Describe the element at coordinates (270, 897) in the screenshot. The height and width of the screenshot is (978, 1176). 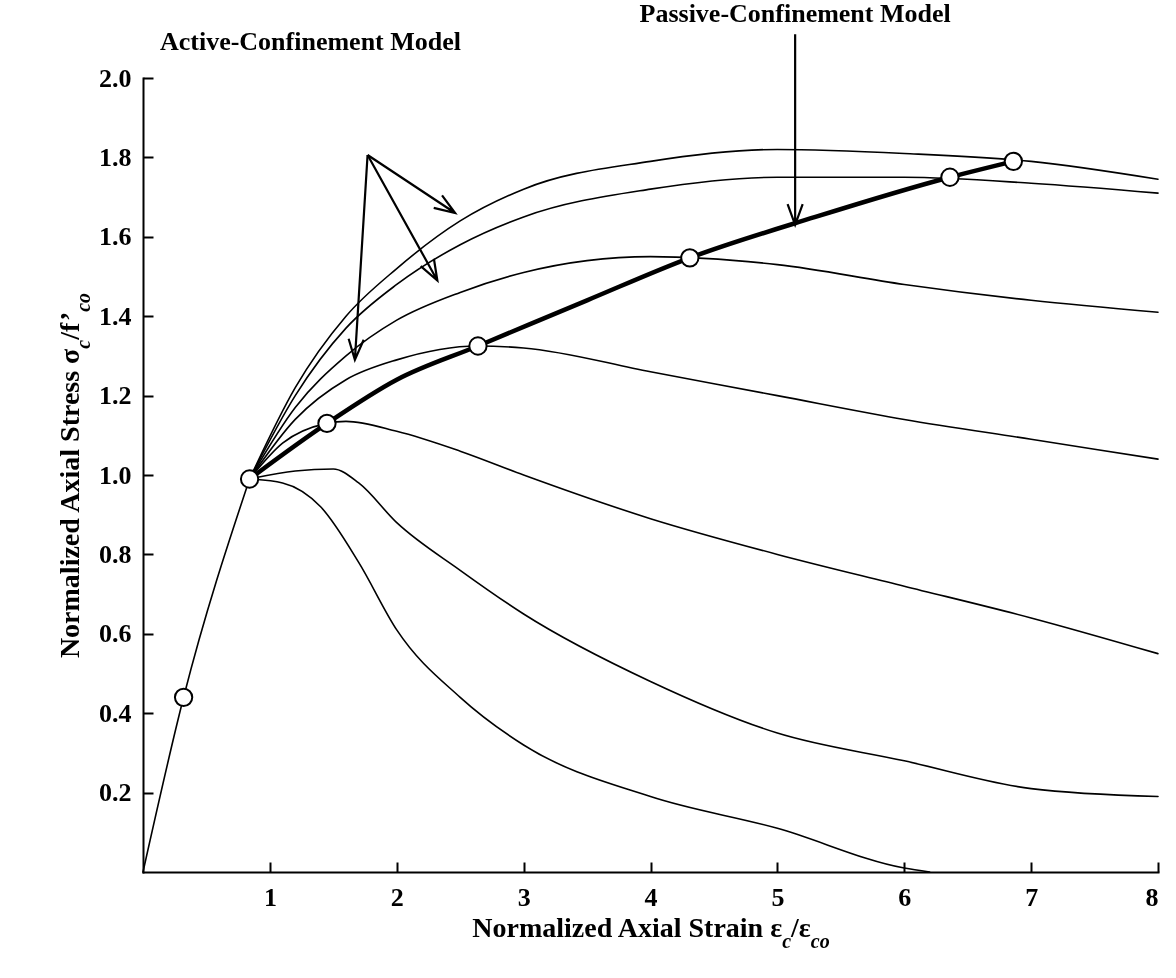
I see `x-tick-label: 1` at that location.